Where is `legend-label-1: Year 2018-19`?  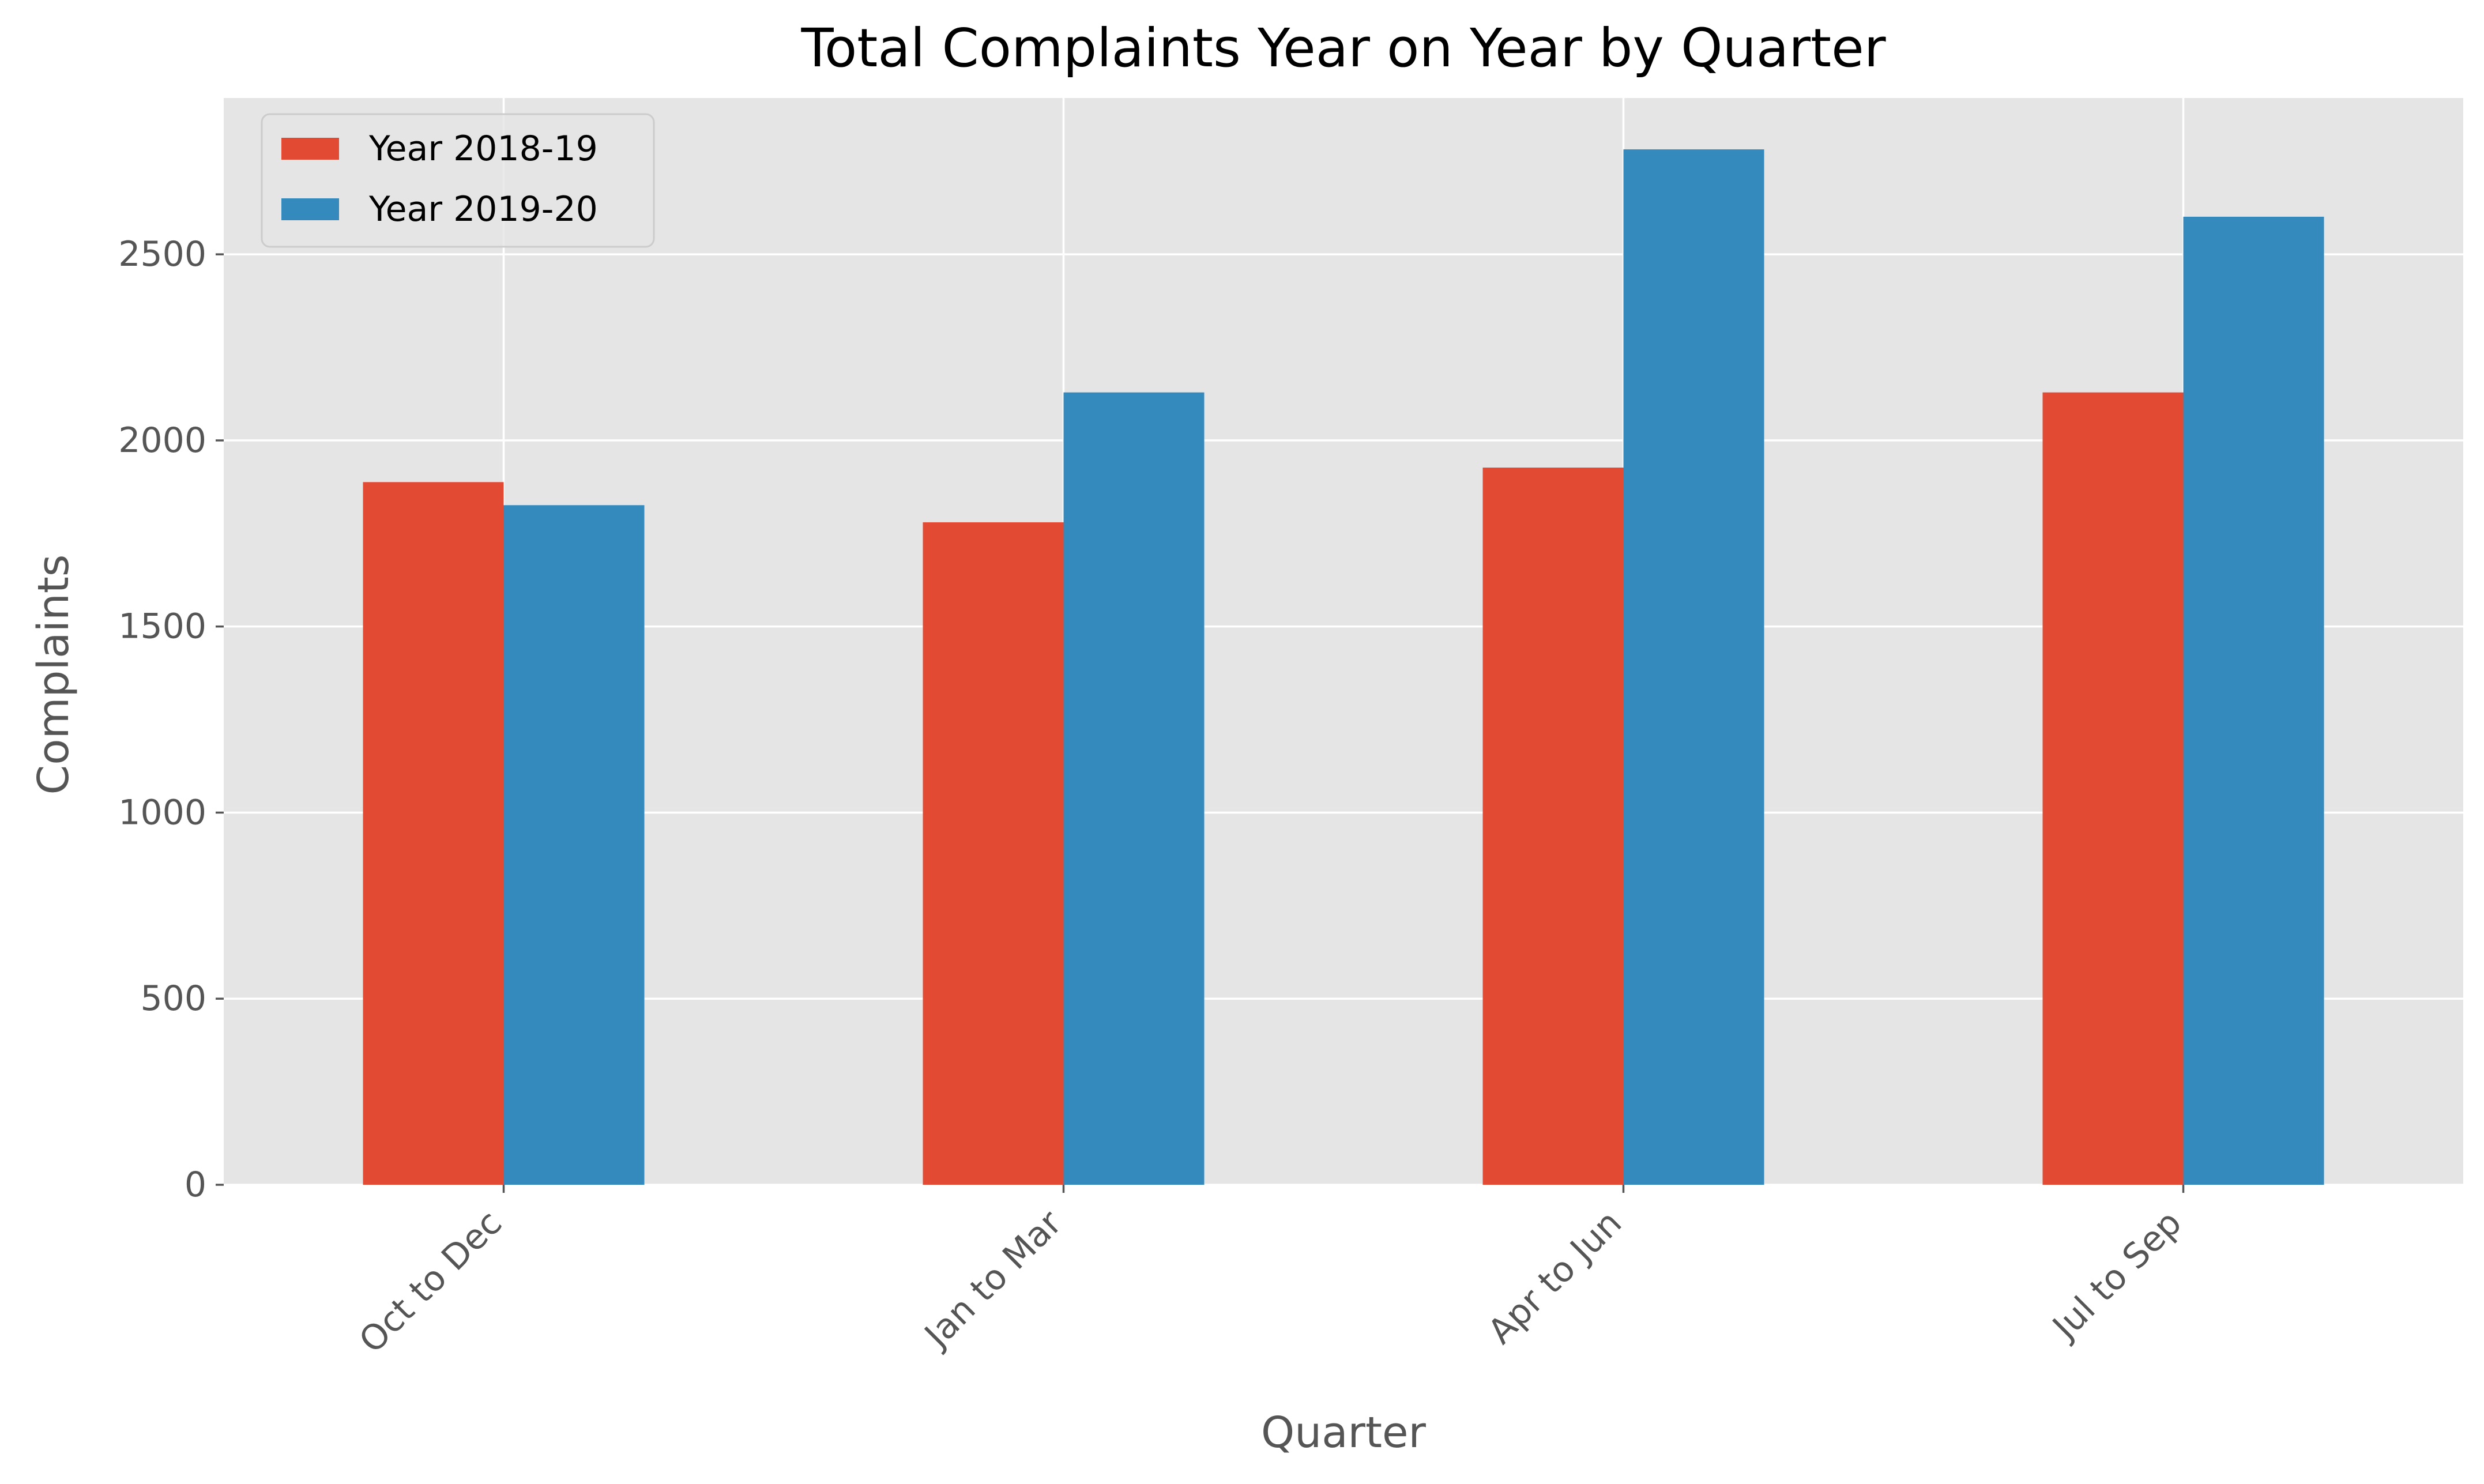 legend-label-1: Year 2018-19 is located at coordinates (483, 149).